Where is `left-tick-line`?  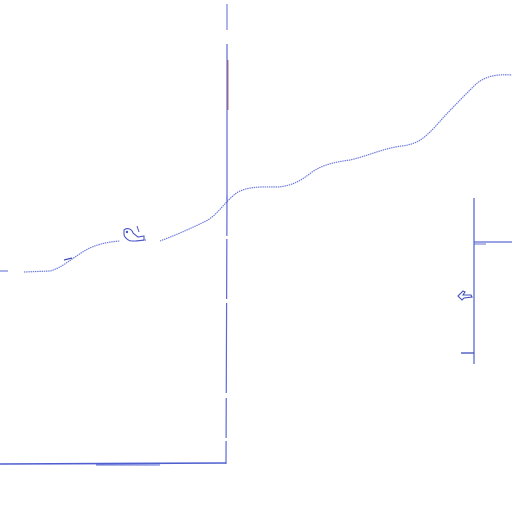 left-tick-line is located at coordinates (68, 259).